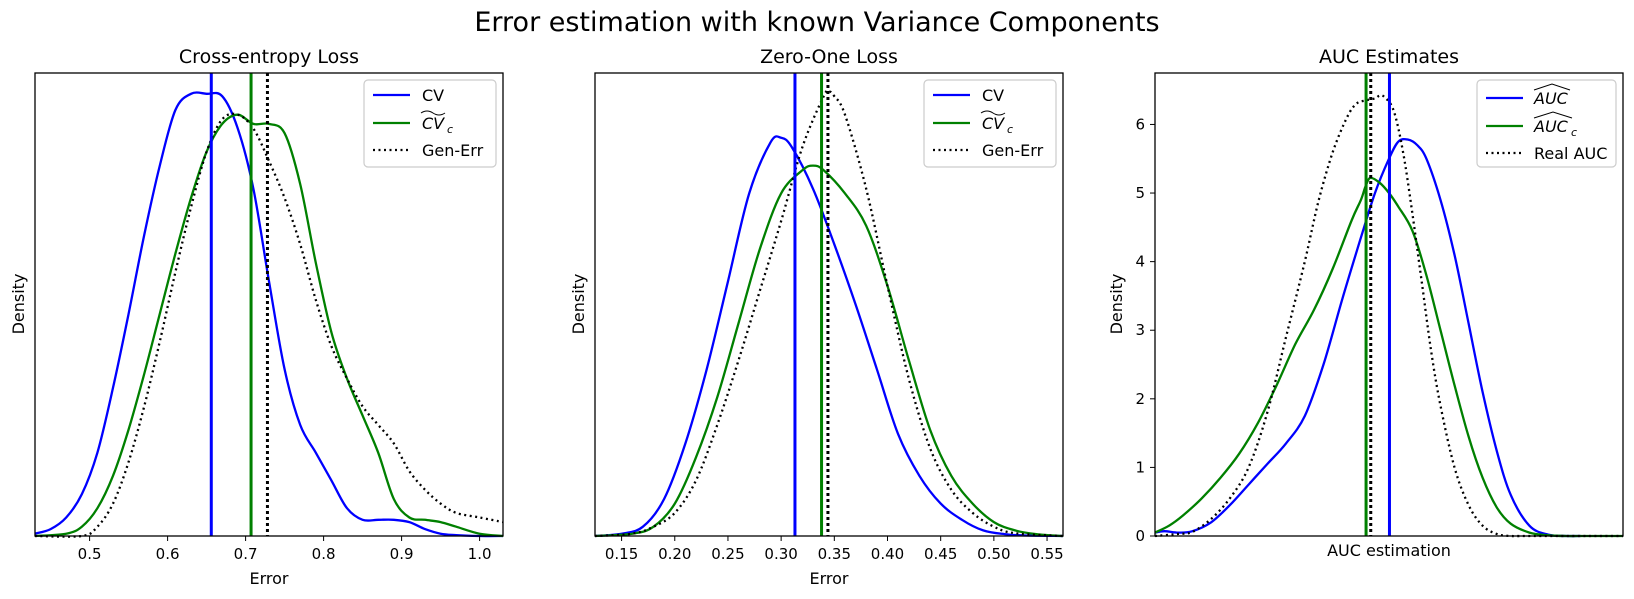 This screenshot has height=599, width=1634. I want to click on x-tick-label: 0.20, so click(674, 554).